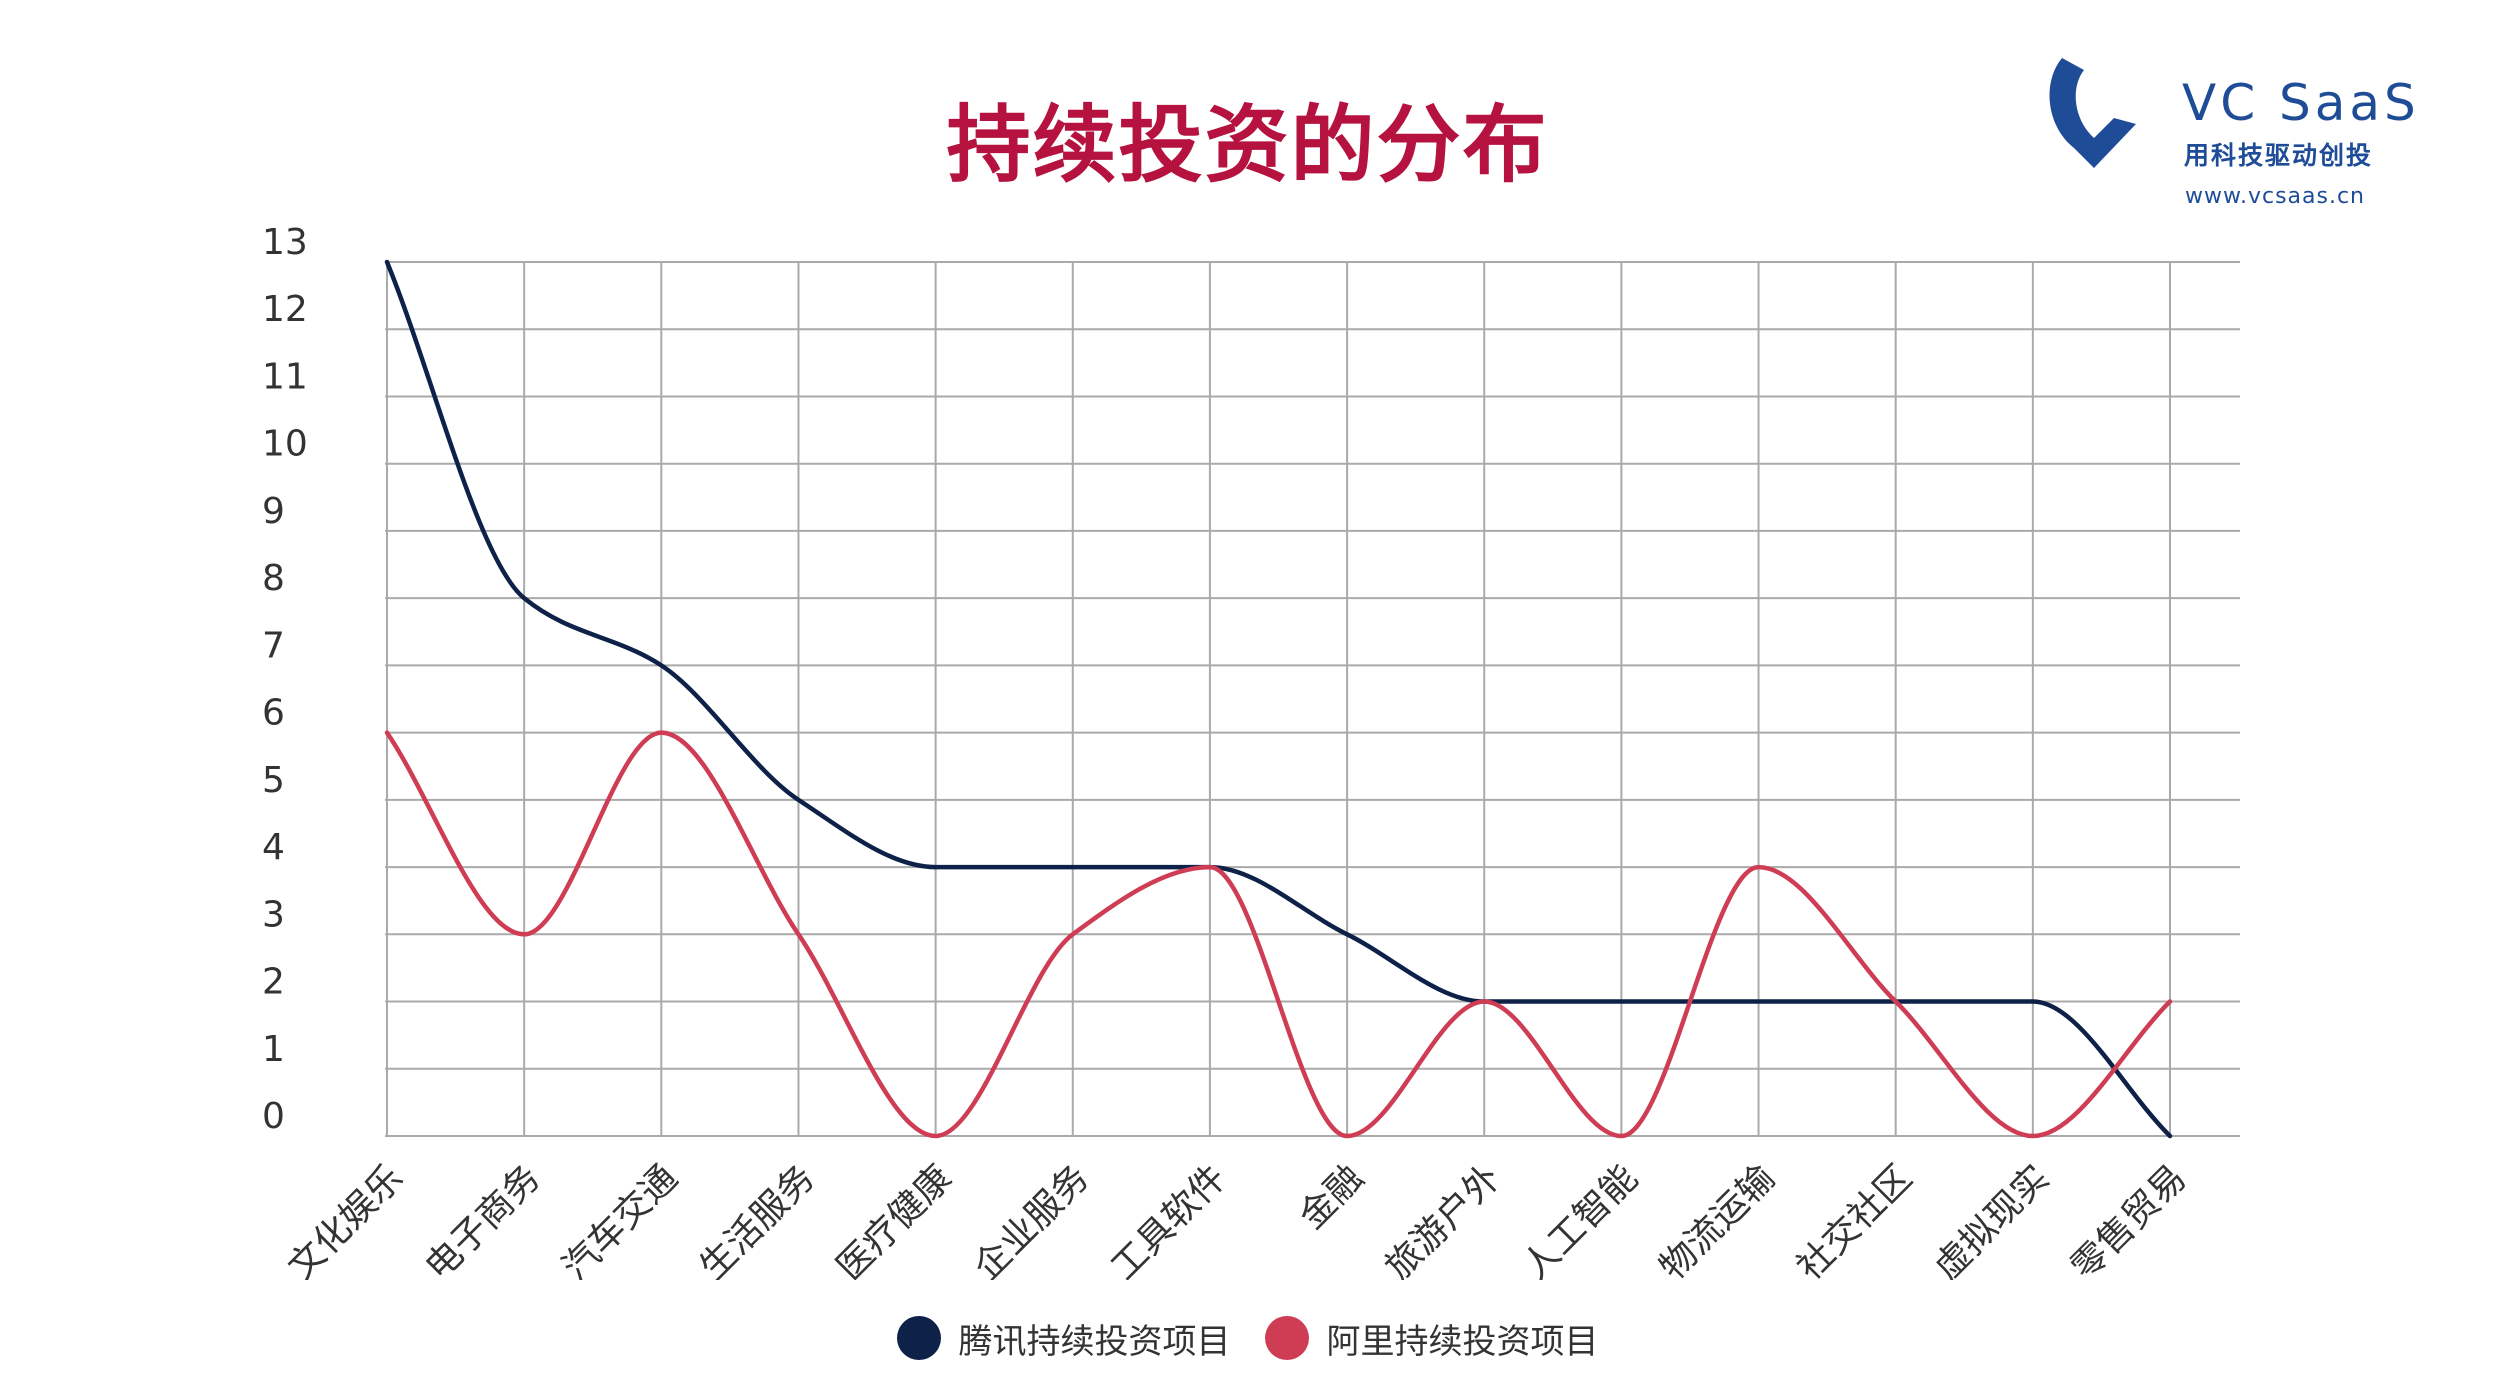 This screenshot has width=2495, height=1399. I want to click on x-tick-label: 文化娱乐, so click(346, 1218).